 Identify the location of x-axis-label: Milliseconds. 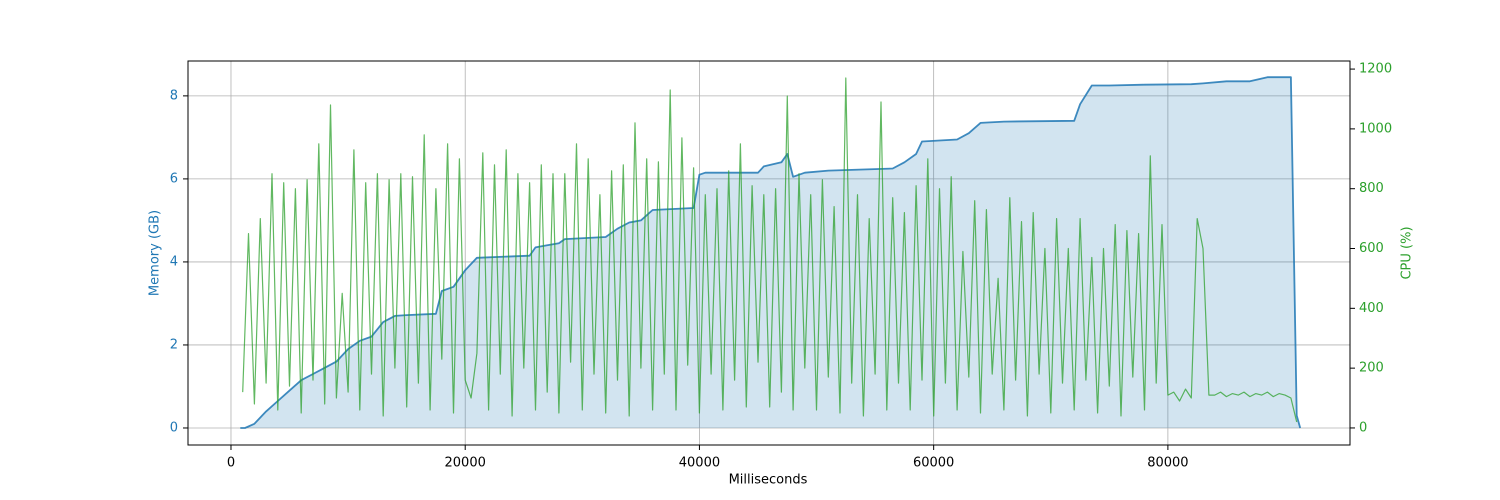
(768, 480).